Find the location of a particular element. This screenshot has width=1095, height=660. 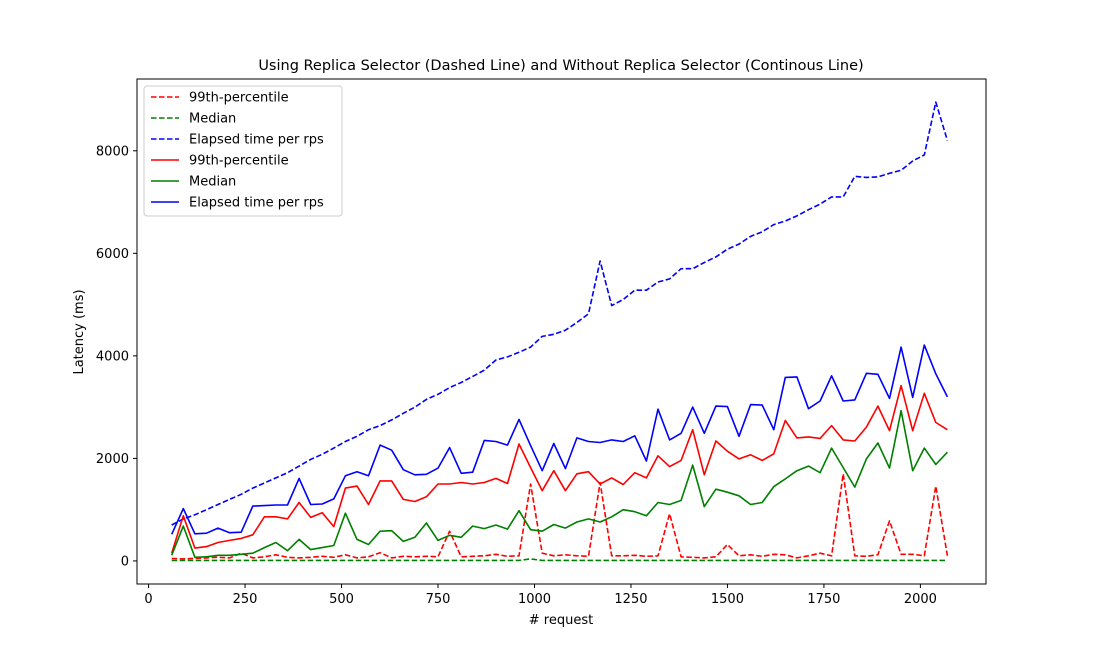

y-tick-label: 8000 is located at coordinates (112, 151).